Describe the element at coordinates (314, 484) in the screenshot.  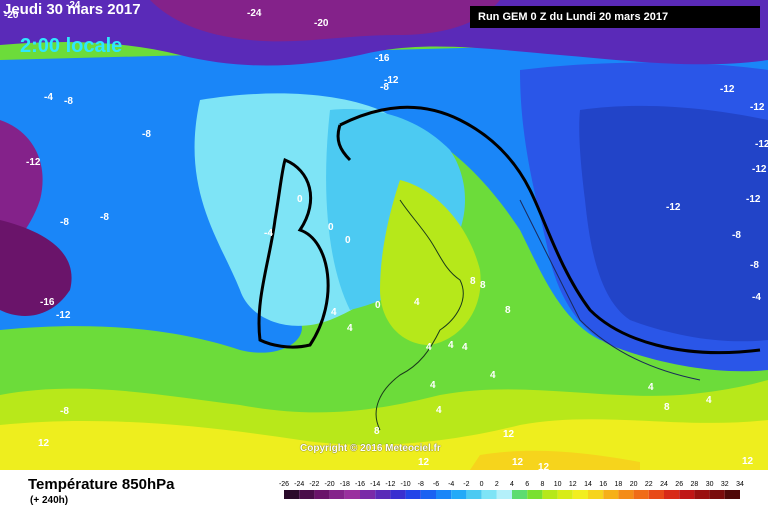
I see `scale-tick-label: -22` at that location.